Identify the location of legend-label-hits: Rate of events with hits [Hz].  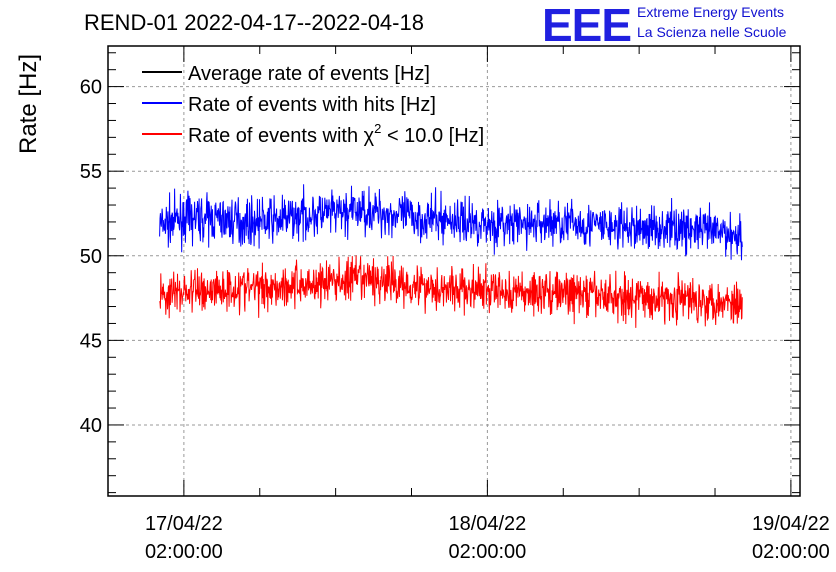
(312, 105).